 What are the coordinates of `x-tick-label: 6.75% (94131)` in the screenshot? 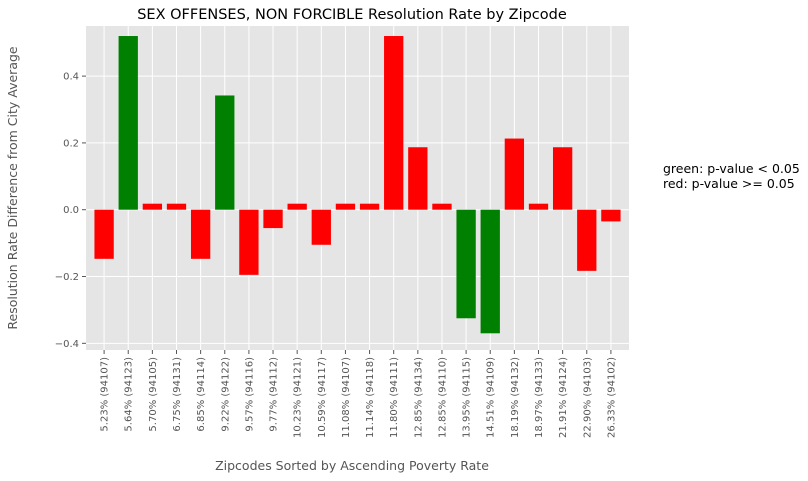 It's located at (177, 394).